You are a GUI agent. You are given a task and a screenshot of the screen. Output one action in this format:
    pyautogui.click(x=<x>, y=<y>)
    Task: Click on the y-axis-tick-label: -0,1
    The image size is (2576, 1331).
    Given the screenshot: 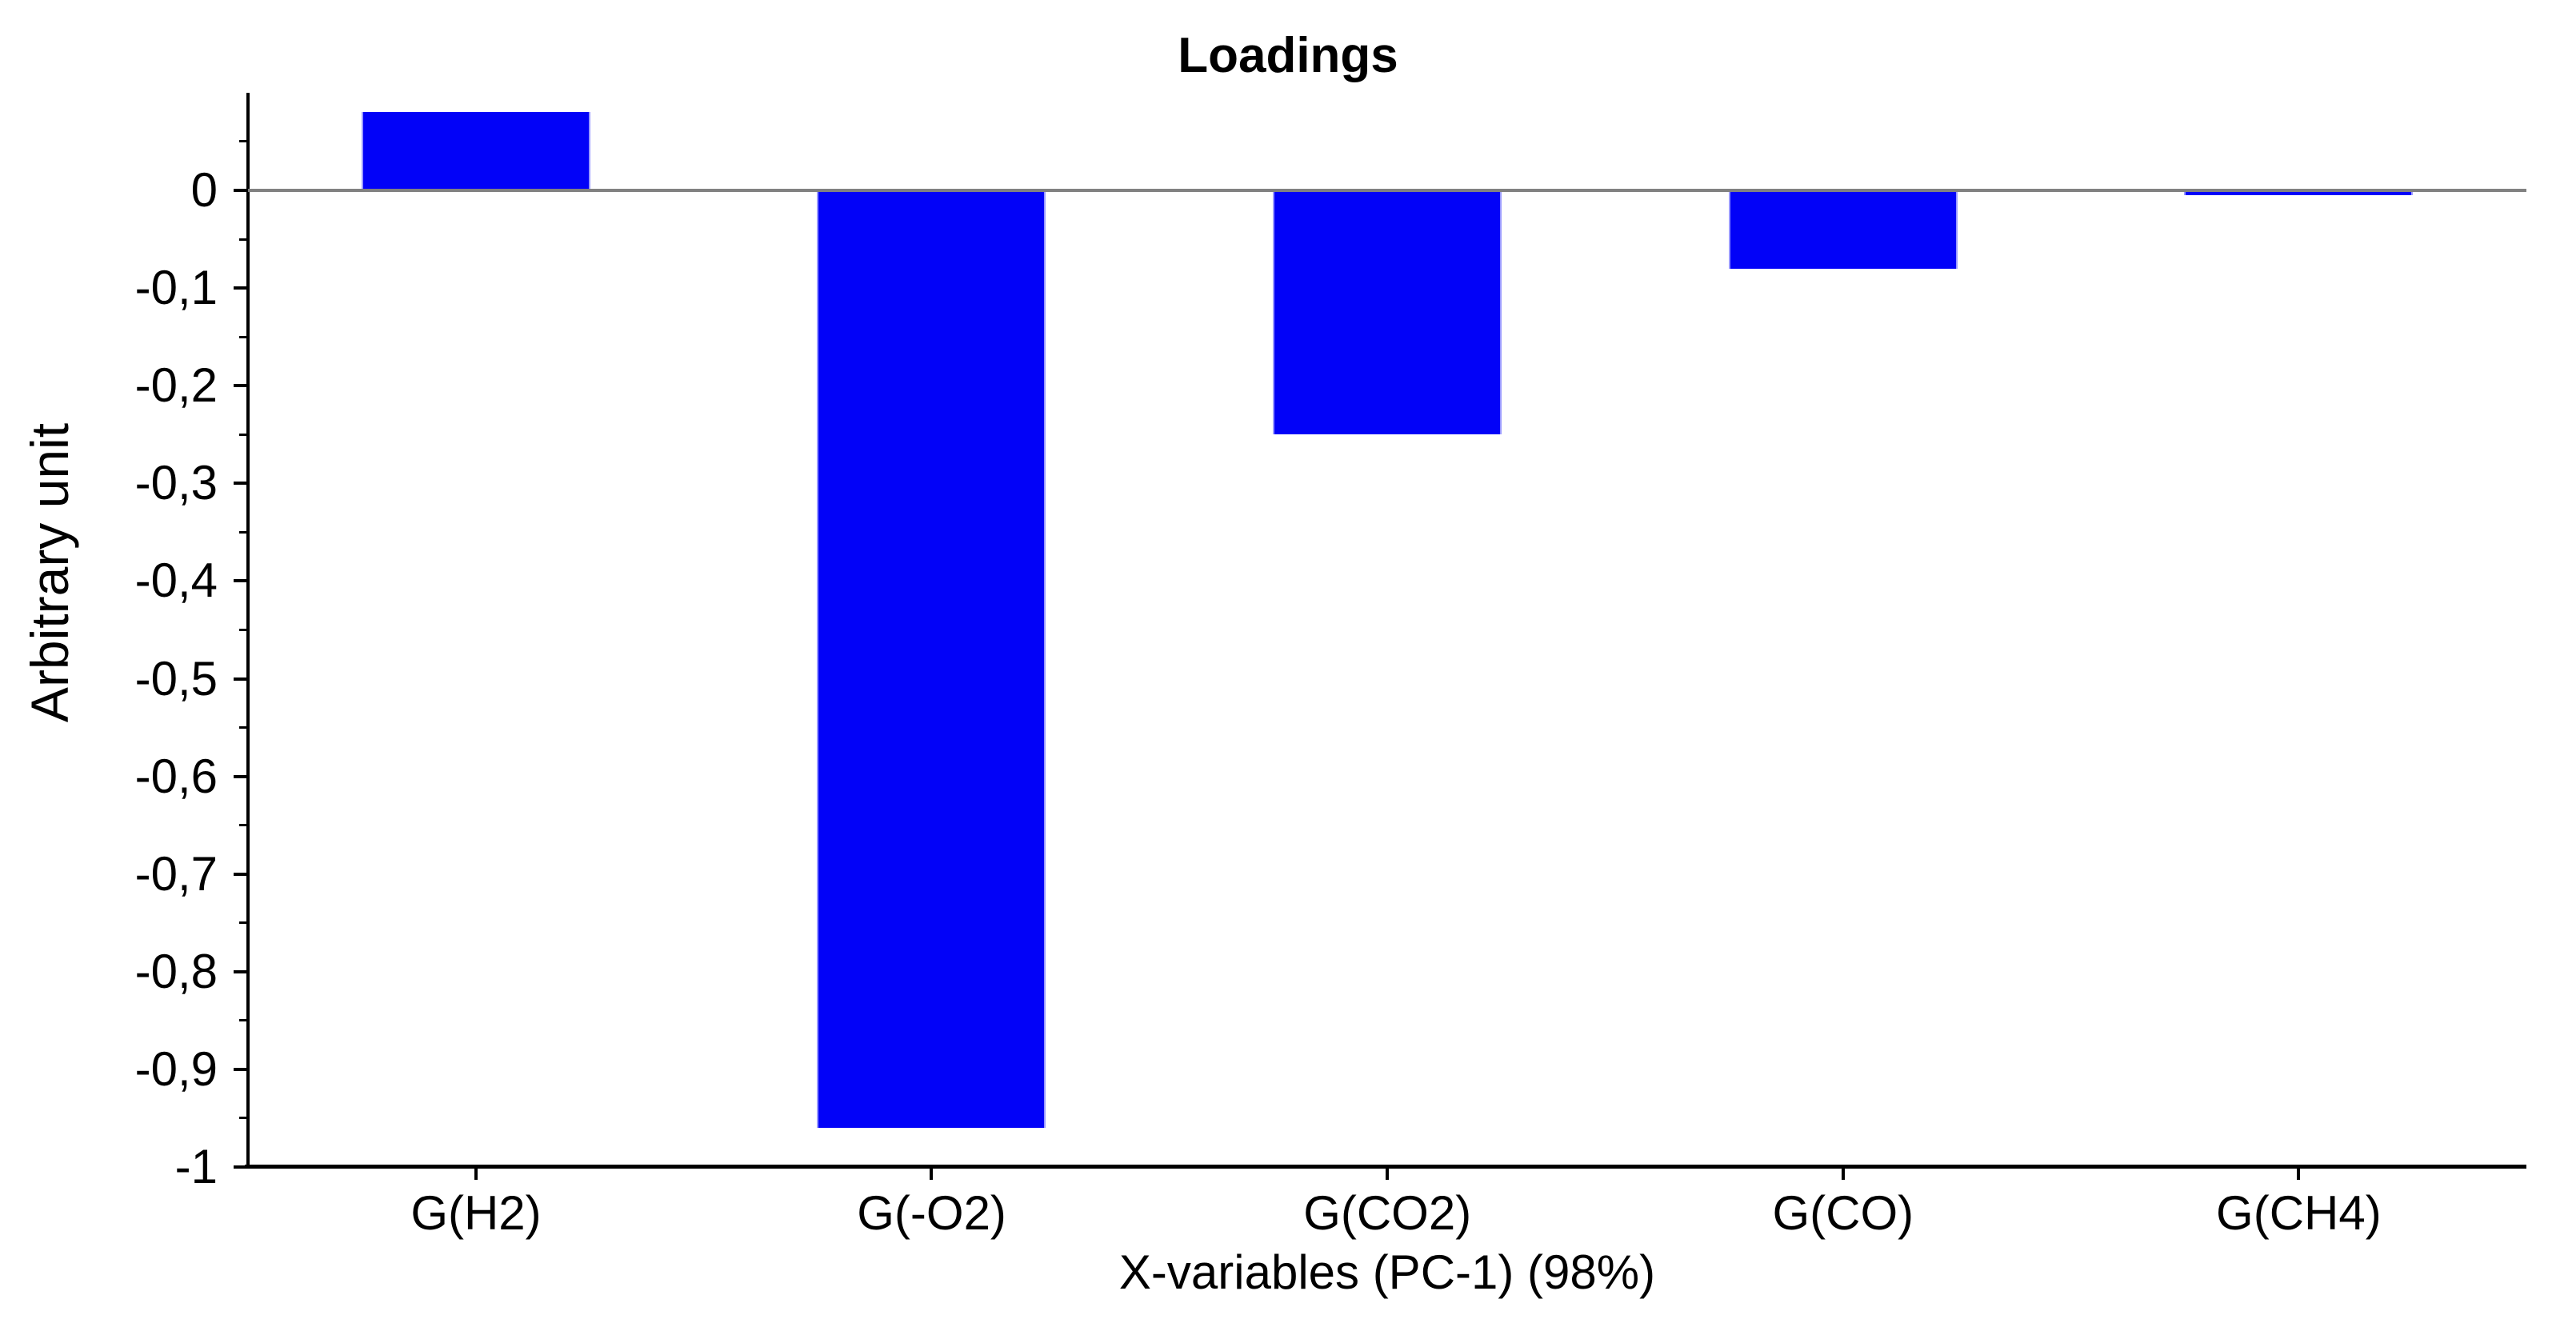 What is the action you would take?
    pyautogui.click(x=176, y=288)
    